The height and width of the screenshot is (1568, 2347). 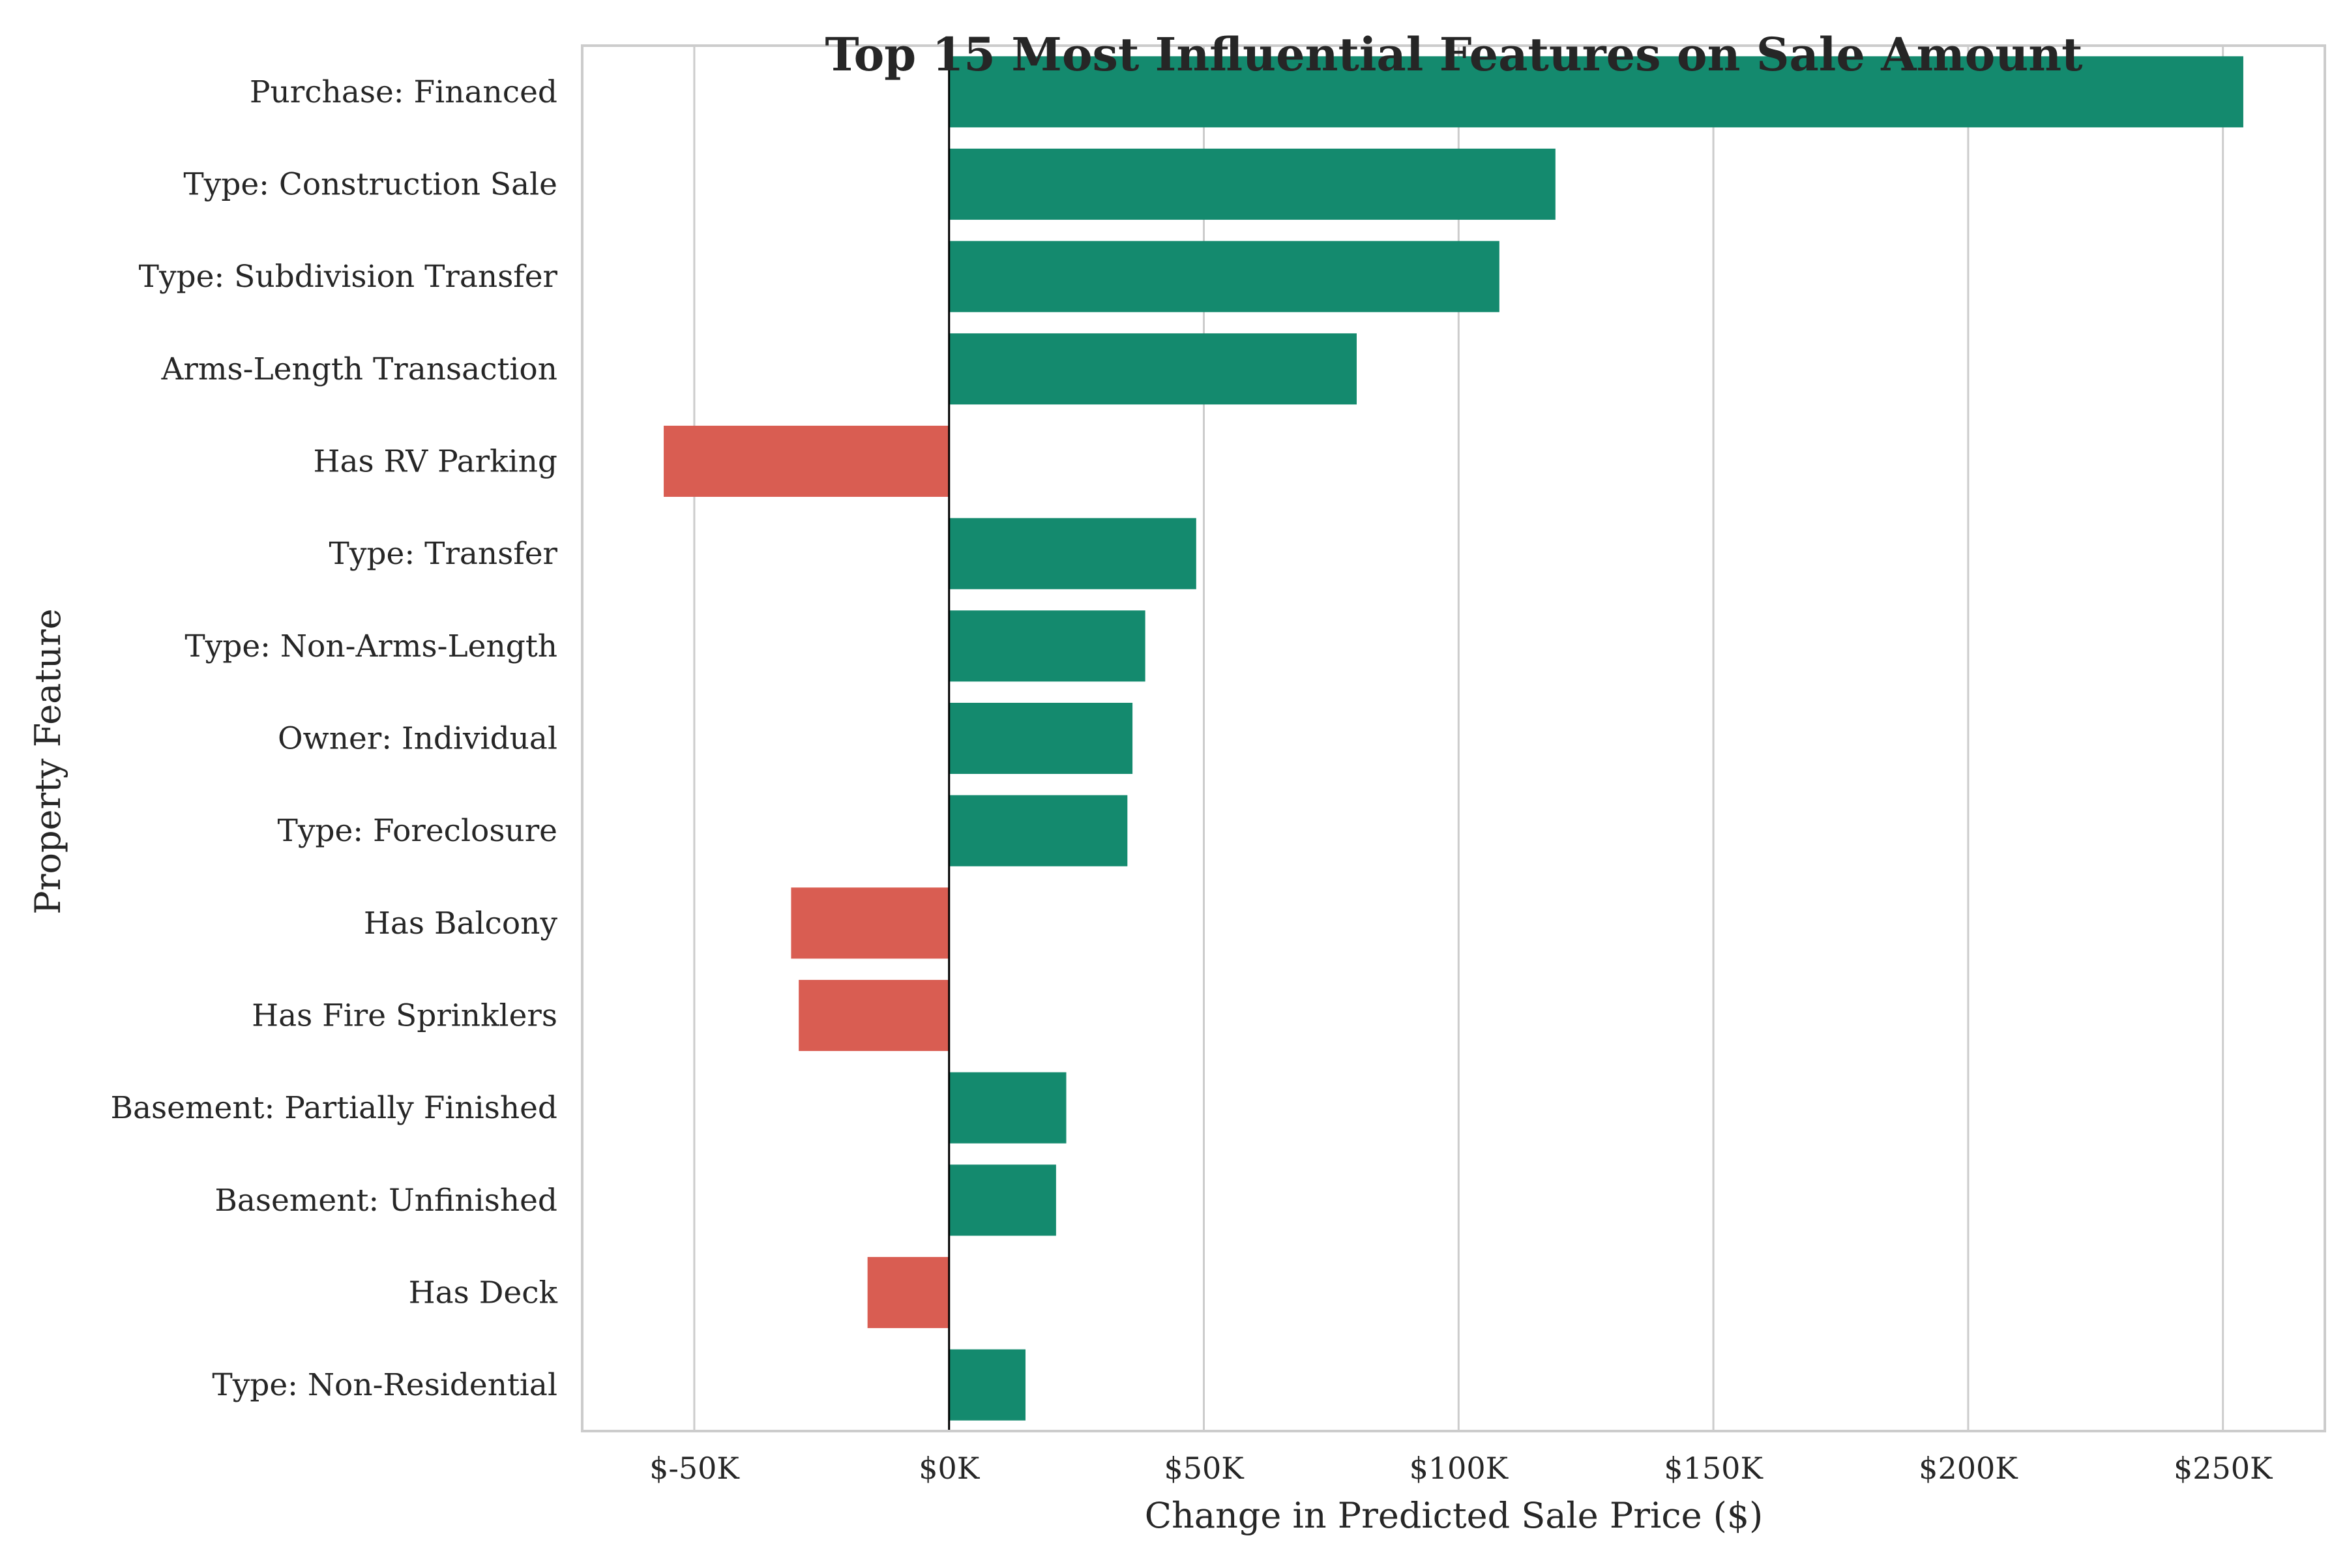 What do you see at coordinates (47, 761) in the screenshot?
I see `y-axis-label: Property Feature` at bounding box center [47, 761].